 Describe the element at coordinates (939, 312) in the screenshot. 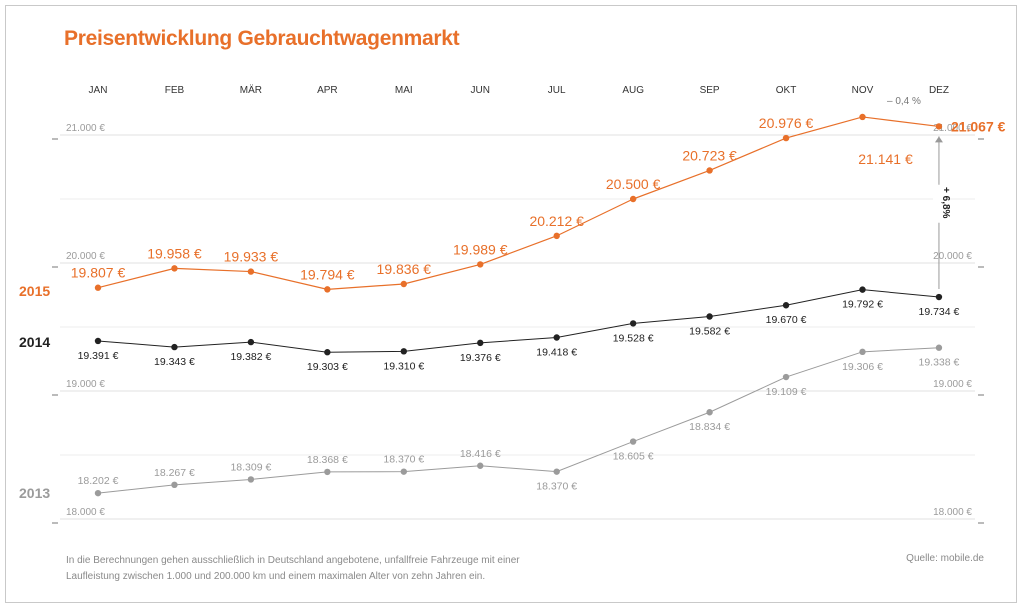

I see `data-label-2014: 19.734 €` at that location.